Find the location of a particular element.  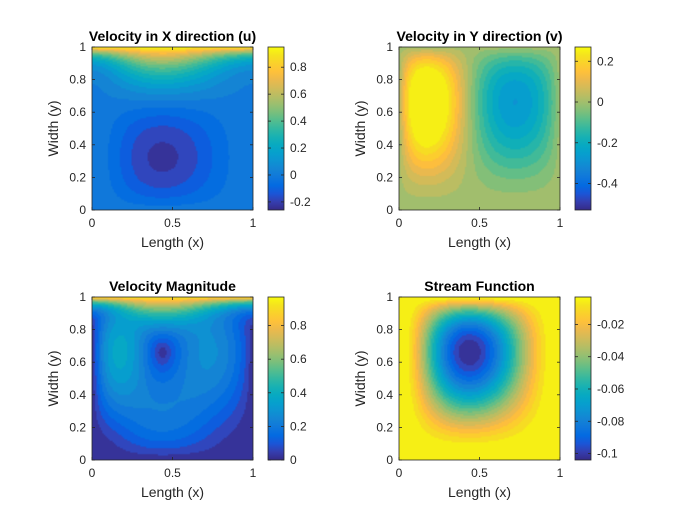

field-image-u is located at coordinates (172, 128).